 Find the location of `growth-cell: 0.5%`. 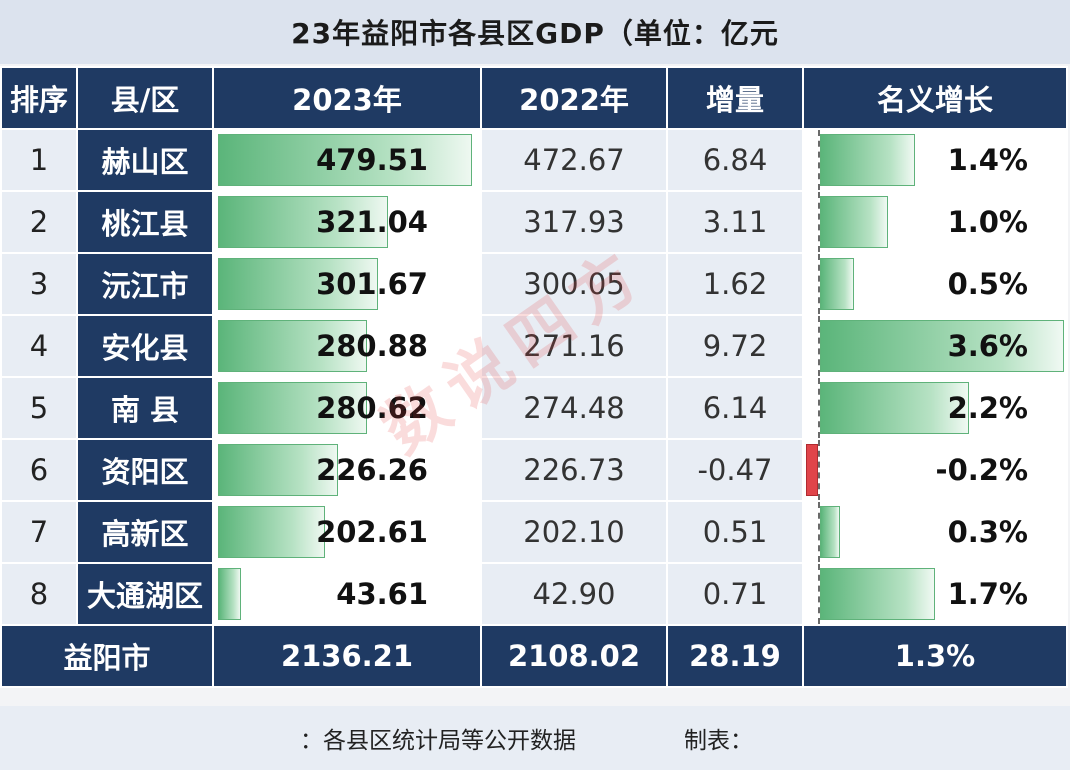

growth-cell: 0.5% is located at coordinates (935, 284).